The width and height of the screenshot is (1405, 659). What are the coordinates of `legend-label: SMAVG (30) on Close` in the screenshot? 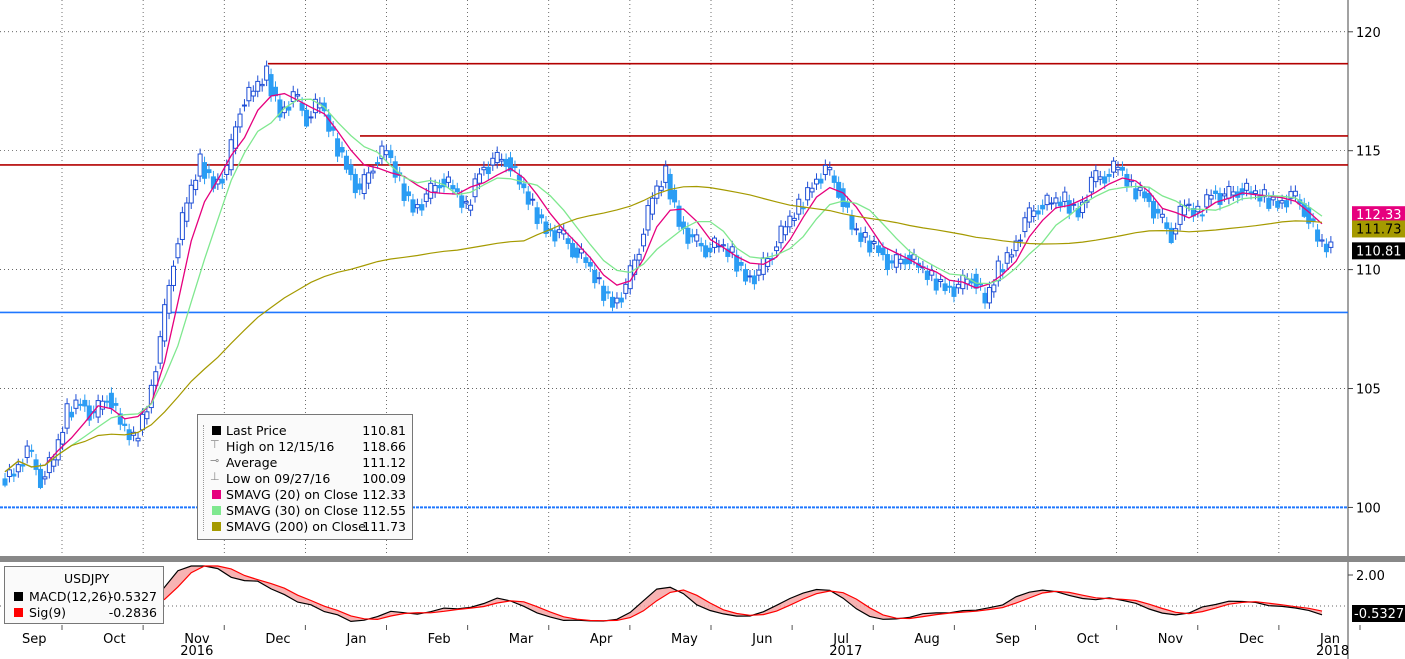 It's located at (292, 510).